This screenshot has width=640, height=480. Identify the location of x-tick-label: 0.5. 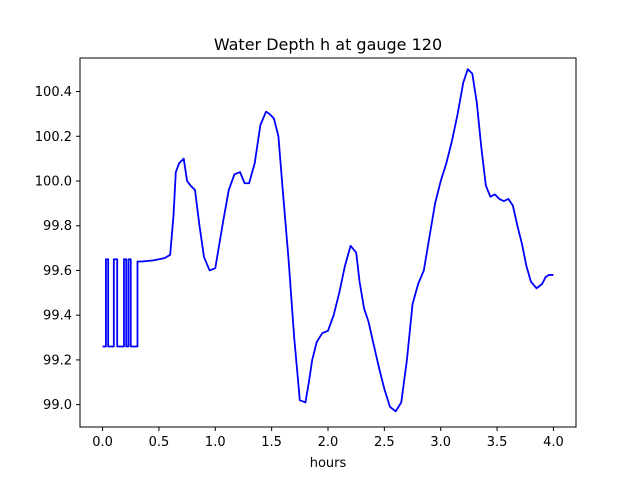
(159, 442).